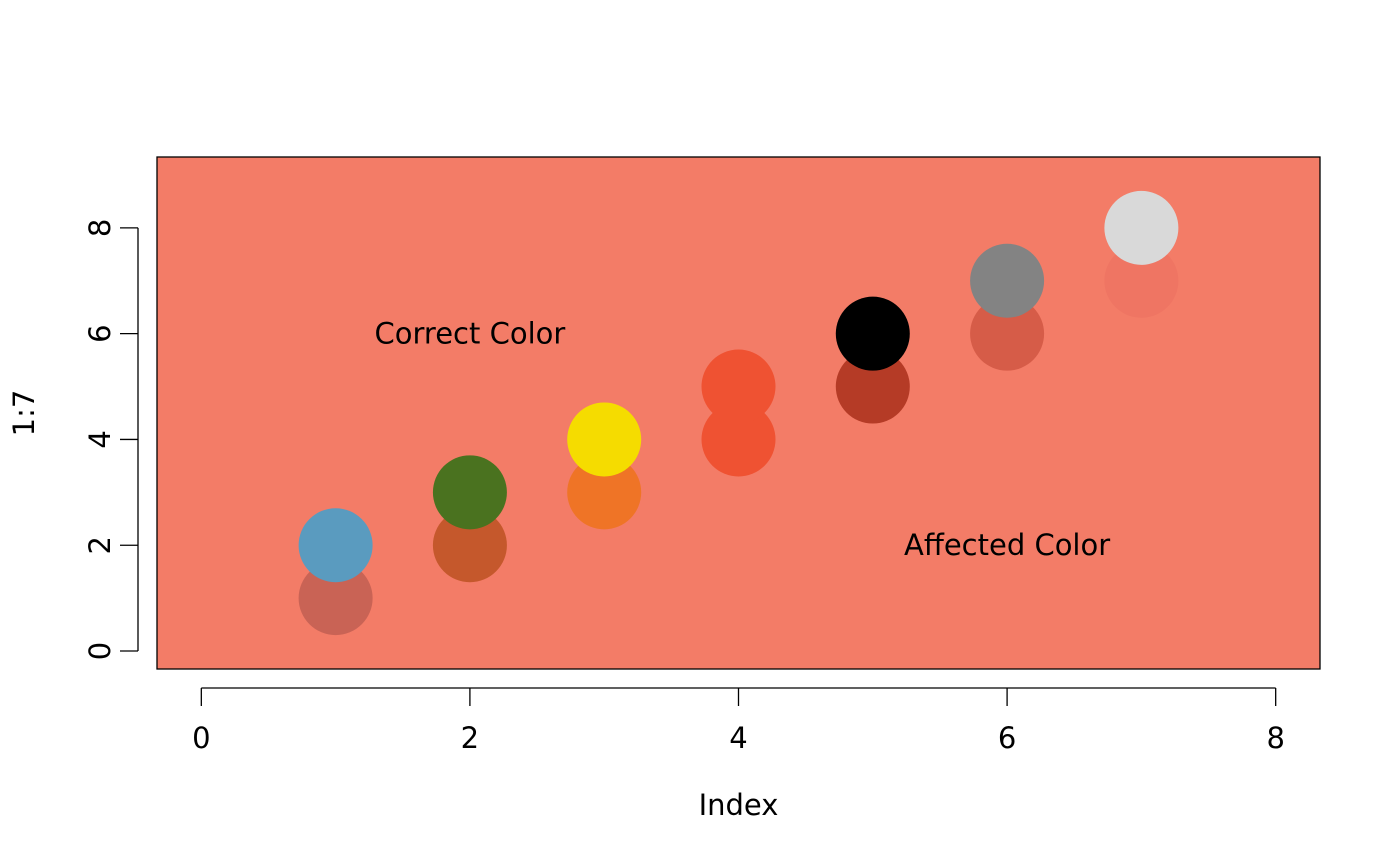  I want to click on y-tick-label: 0, so click(100, 651).